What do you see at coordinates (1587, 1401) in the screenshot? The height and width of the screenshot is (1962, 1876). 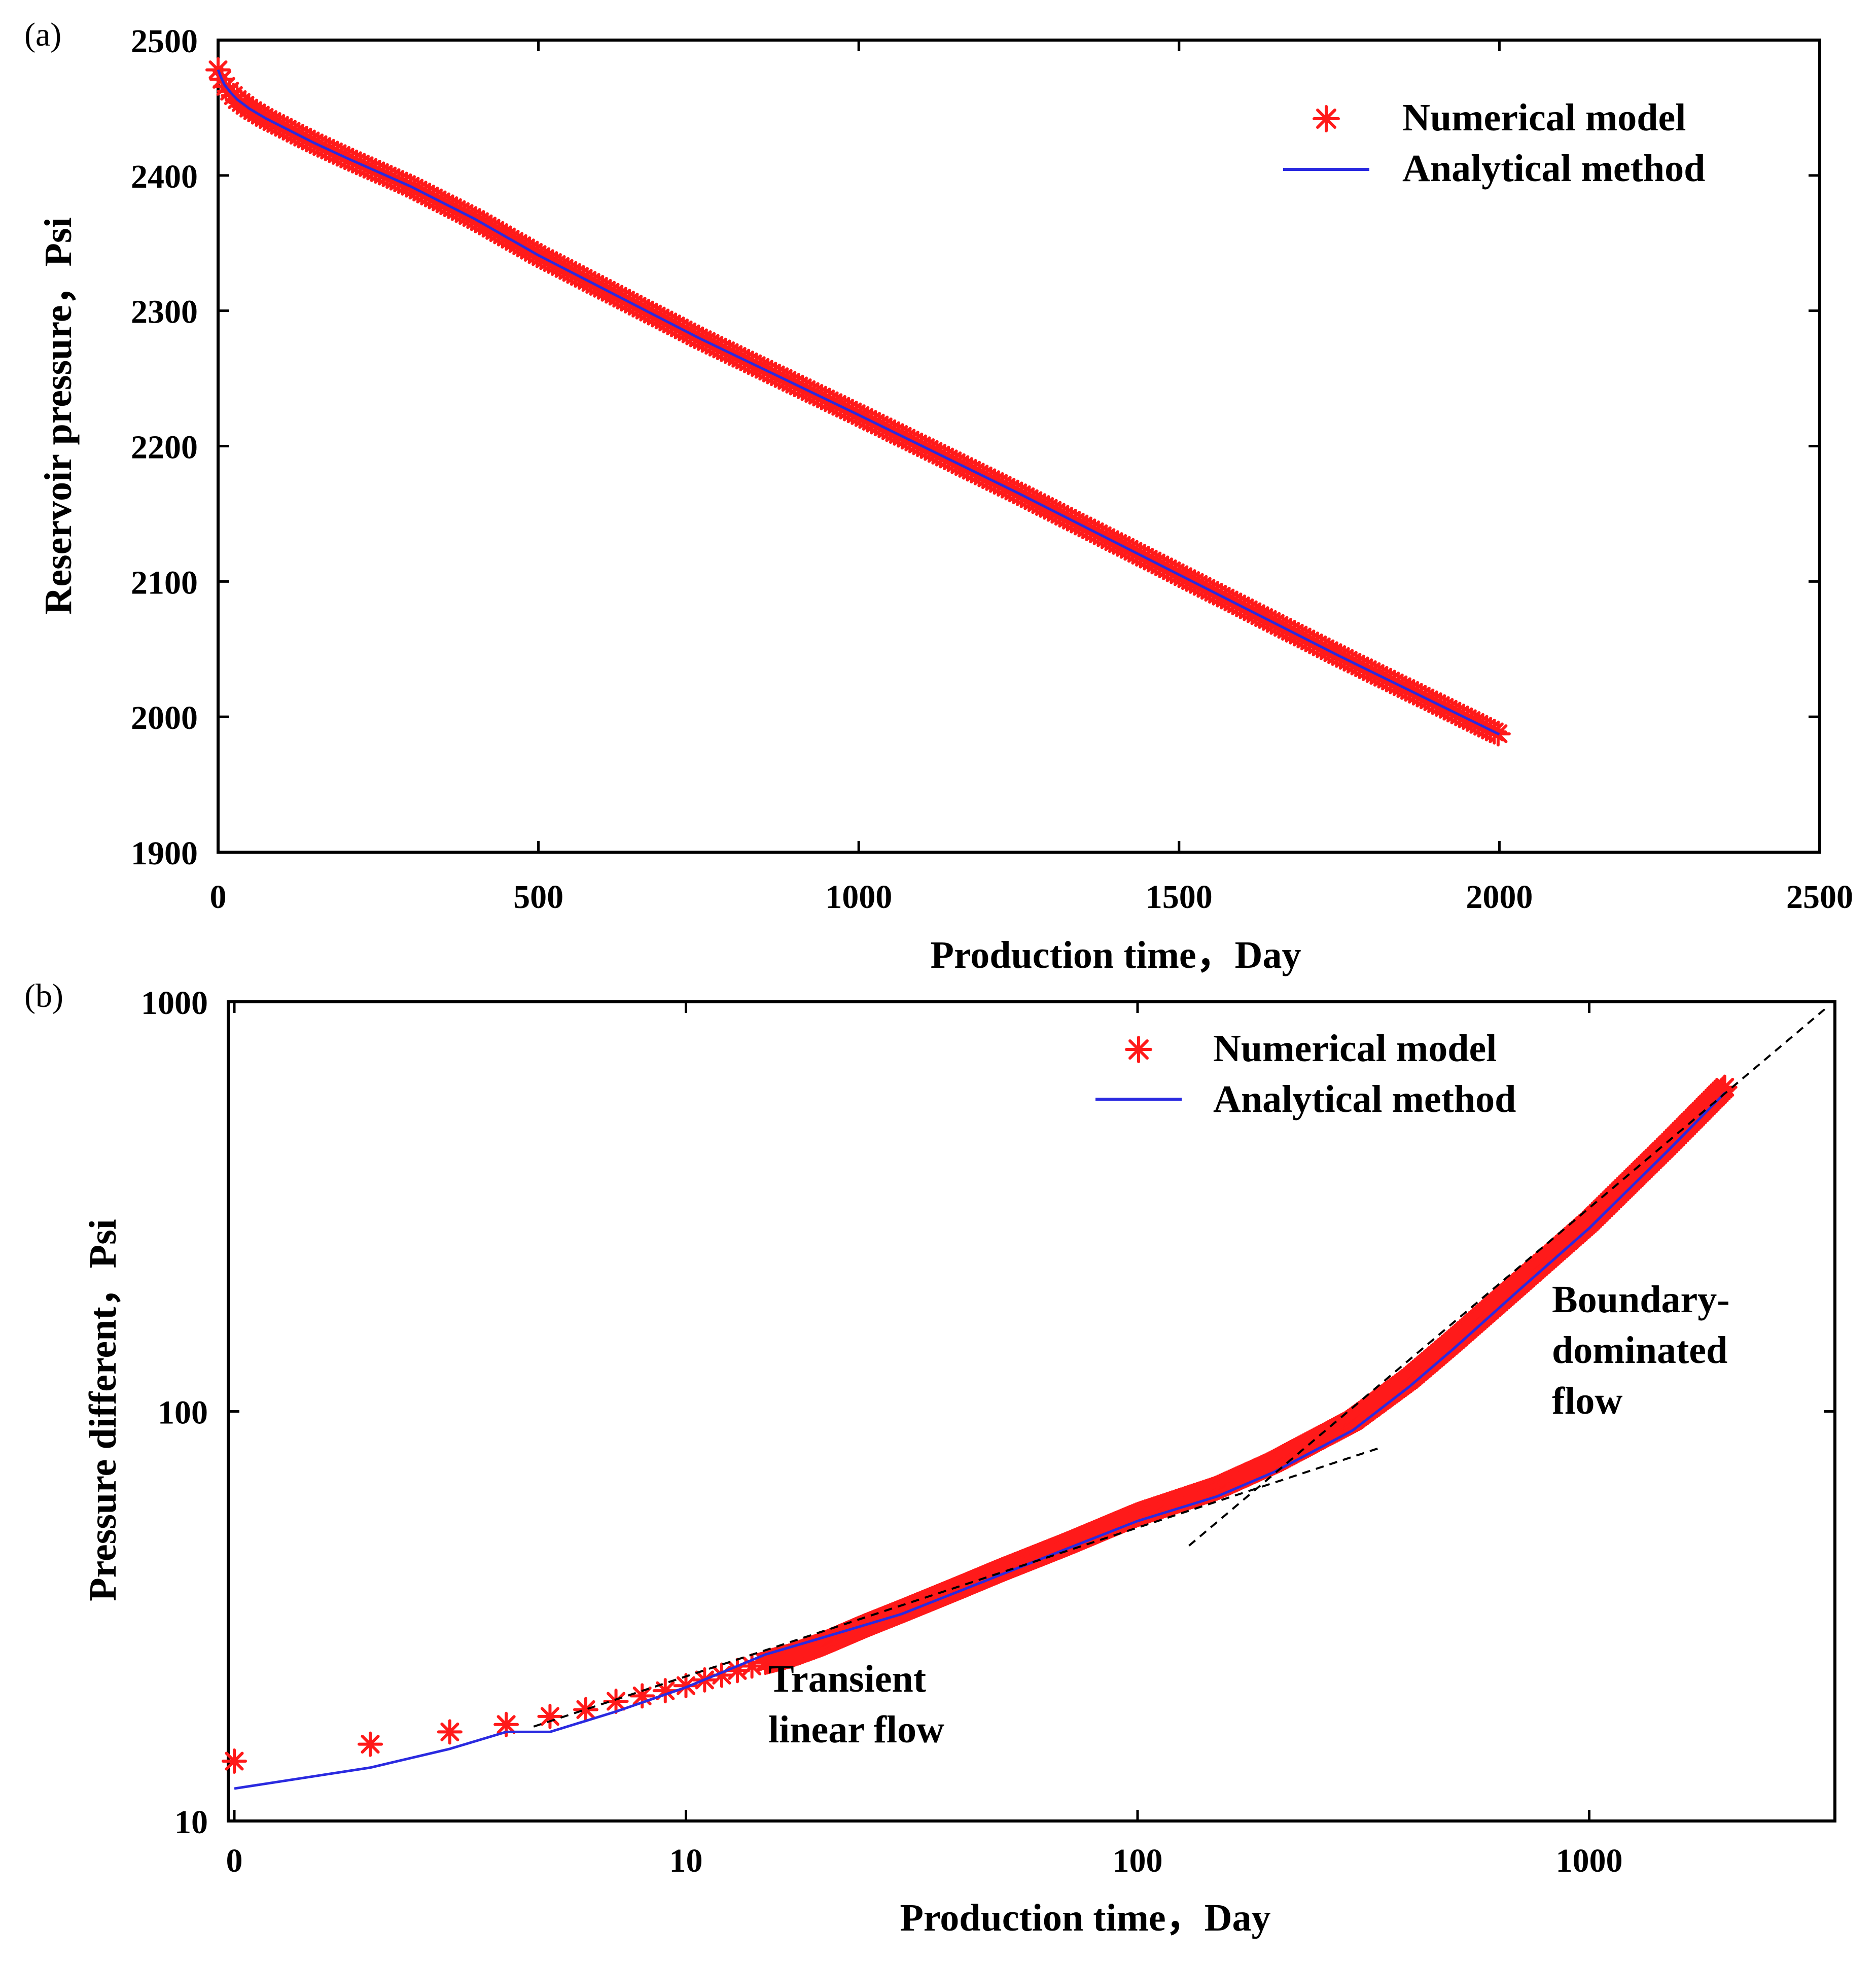 I see `annotation-boundary-line-3: flow` at bounding box center [1587, 1401].